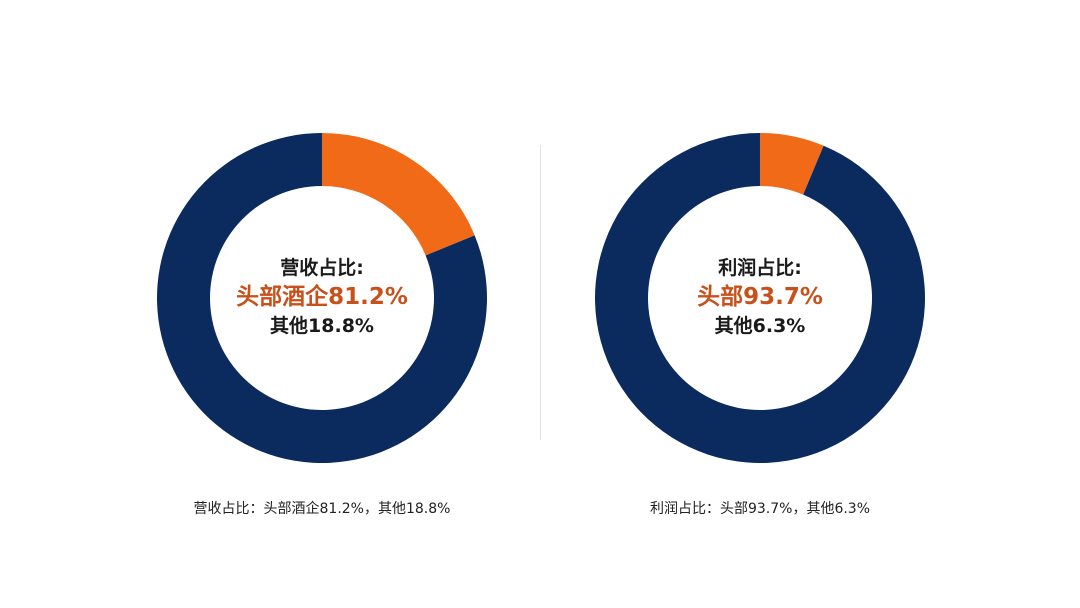 This screenshot has height=608, width=1080. Describe the element at coordinates (322, 268) in the screenshot. I see `center-title: 营收占比:` at that location.